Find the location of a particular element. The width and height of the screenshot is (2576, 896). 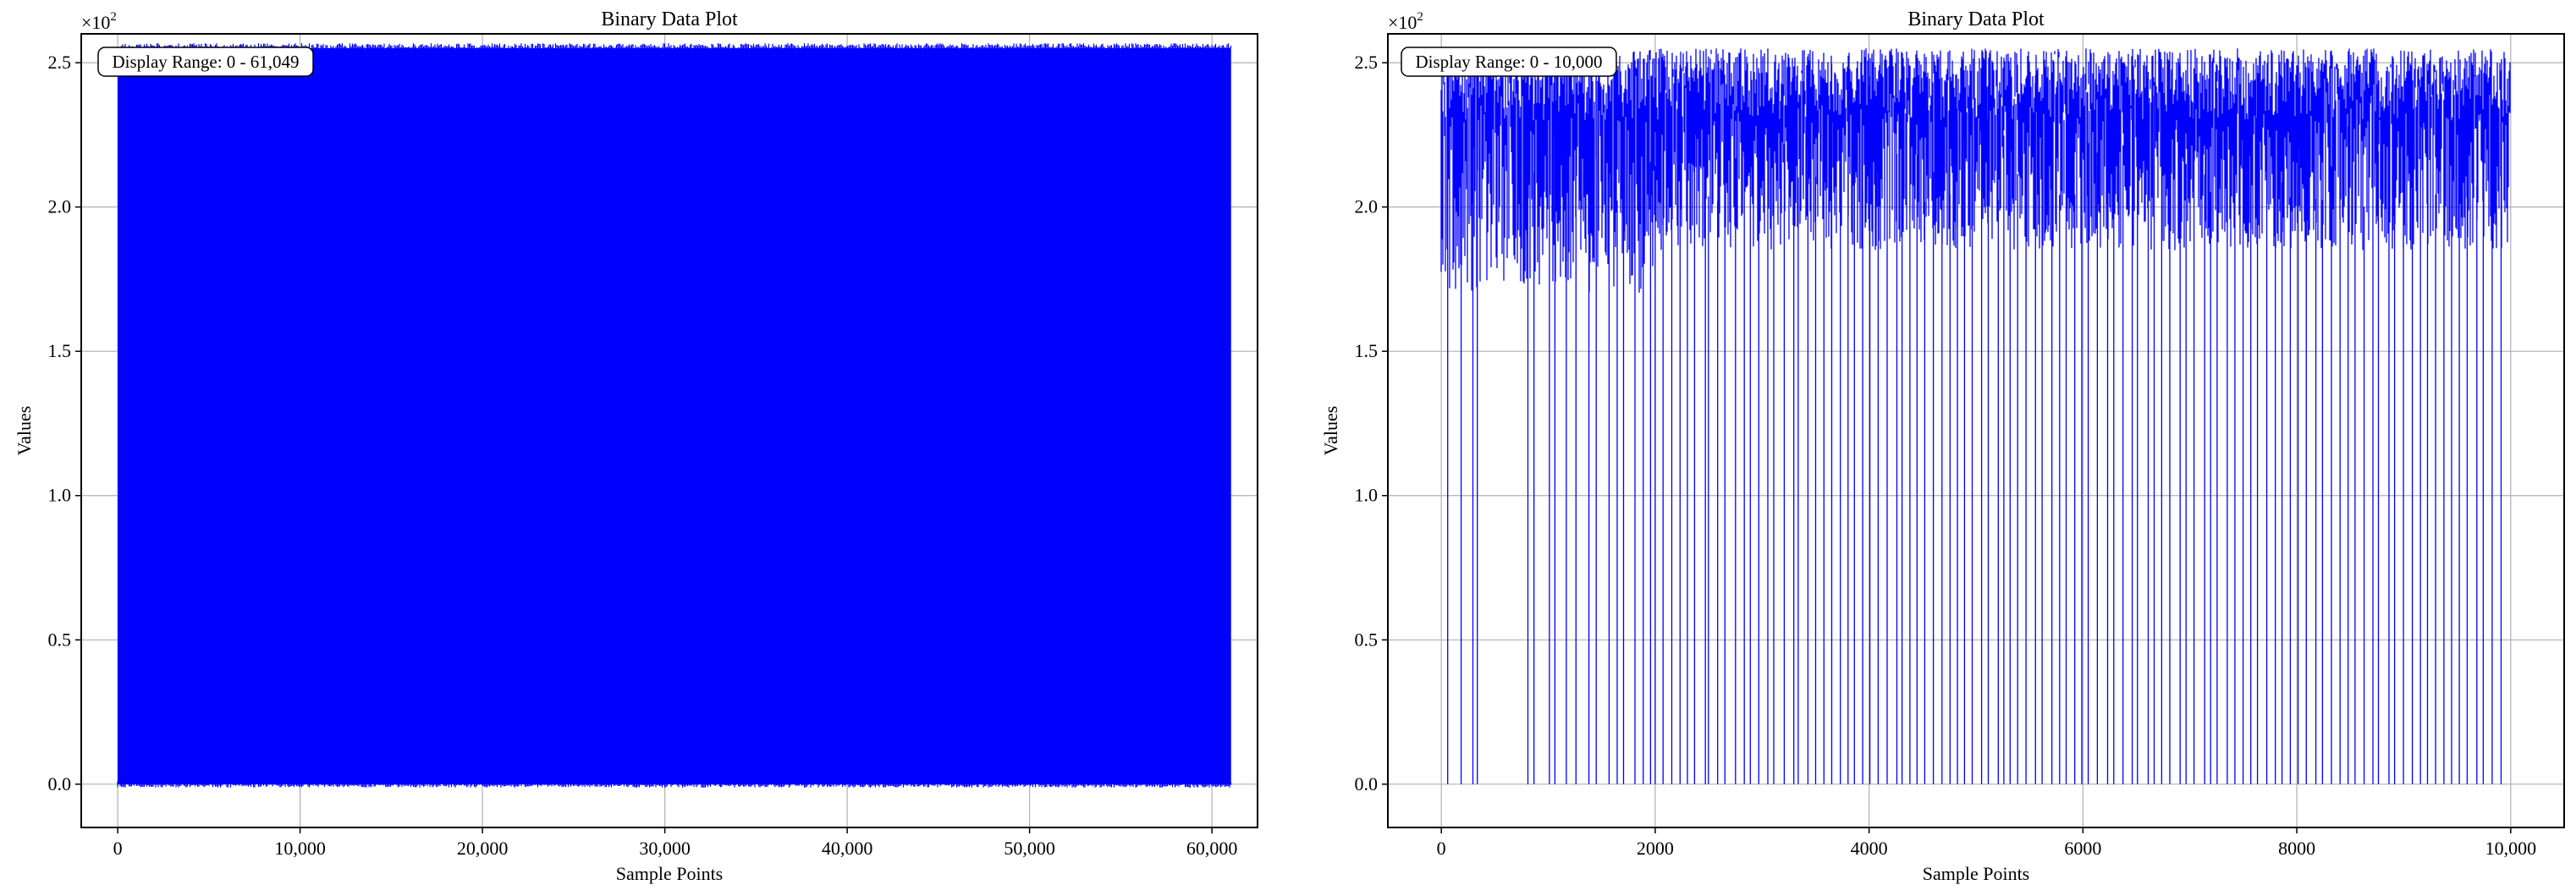

annotation-box-right is located at coordinates (1509, 62).